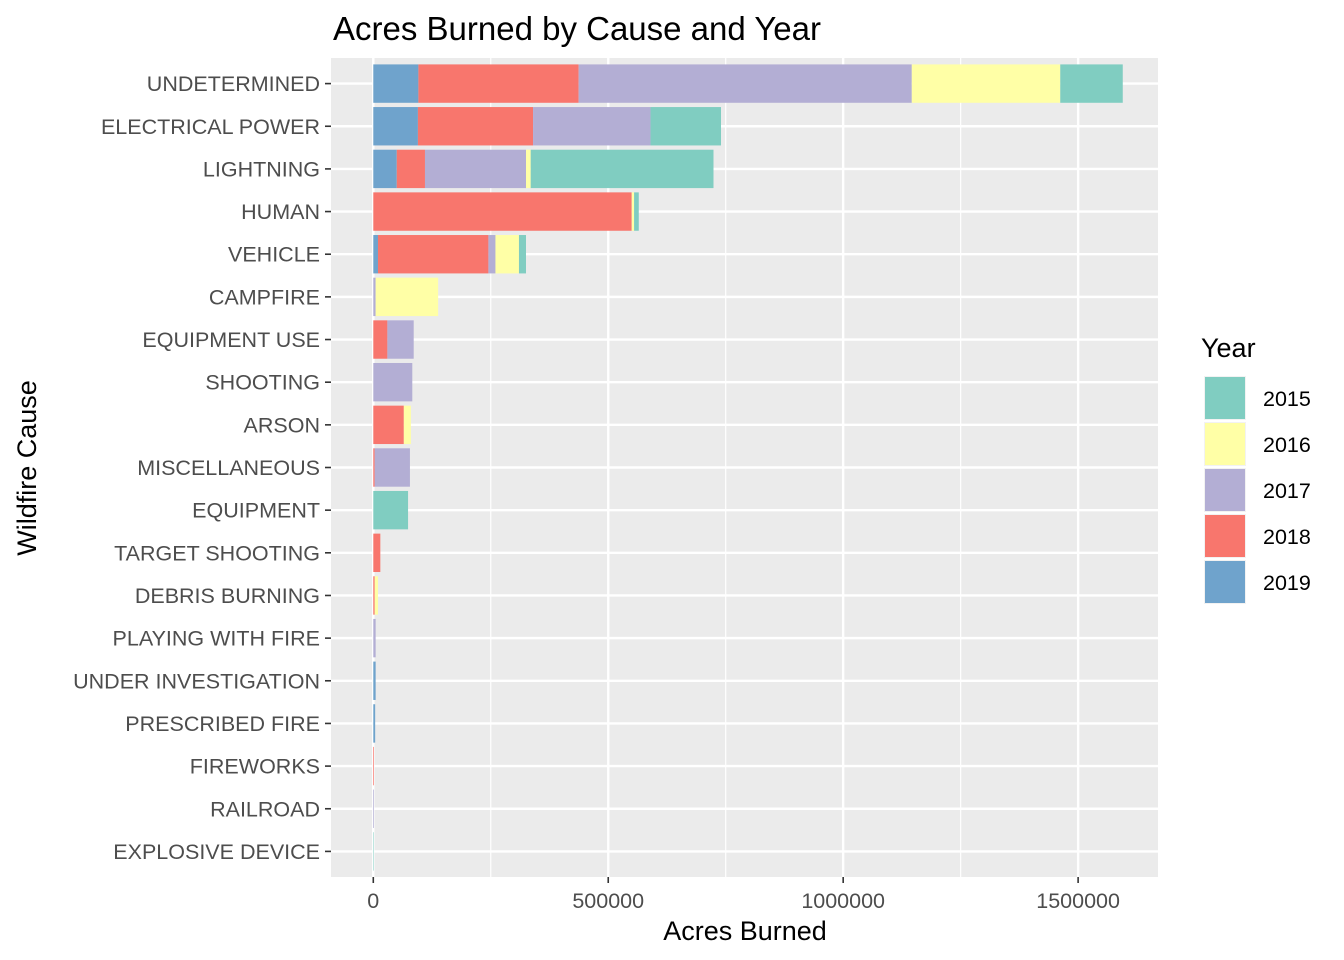 The height and width of the screenshot is (960, 1344). Describe the element at coordinates (282, 425) in the screenshot. I see `y-tick-label: ARSON` at that location.